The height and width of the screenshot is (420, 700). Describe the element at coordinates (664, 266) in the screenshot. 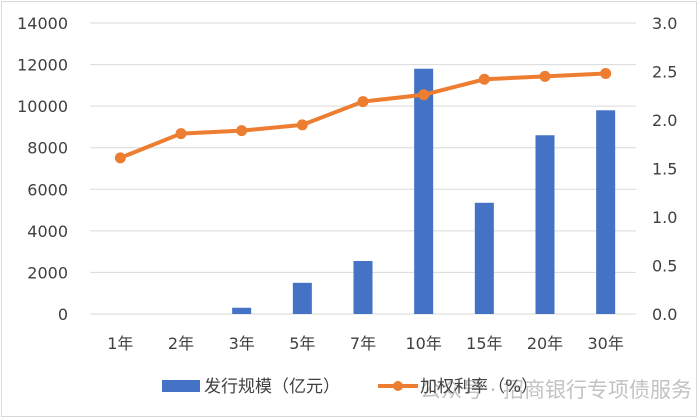

I see `right-tick-label: 0.5` at that location.